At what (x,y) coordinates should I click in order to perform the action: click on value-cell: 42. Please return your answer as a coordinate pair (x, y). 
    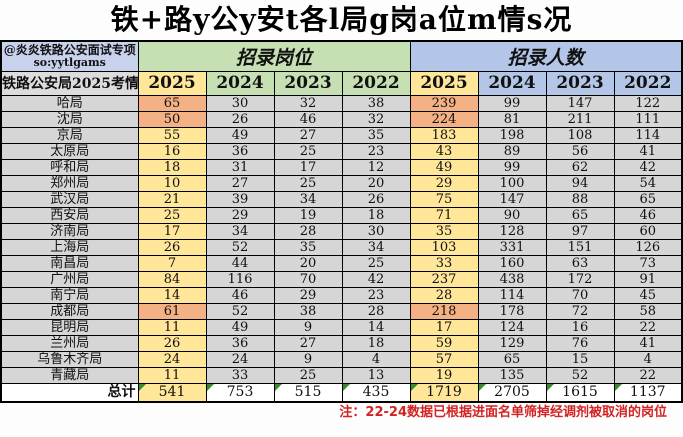
    Looking at the image, I should click on (648, 167).